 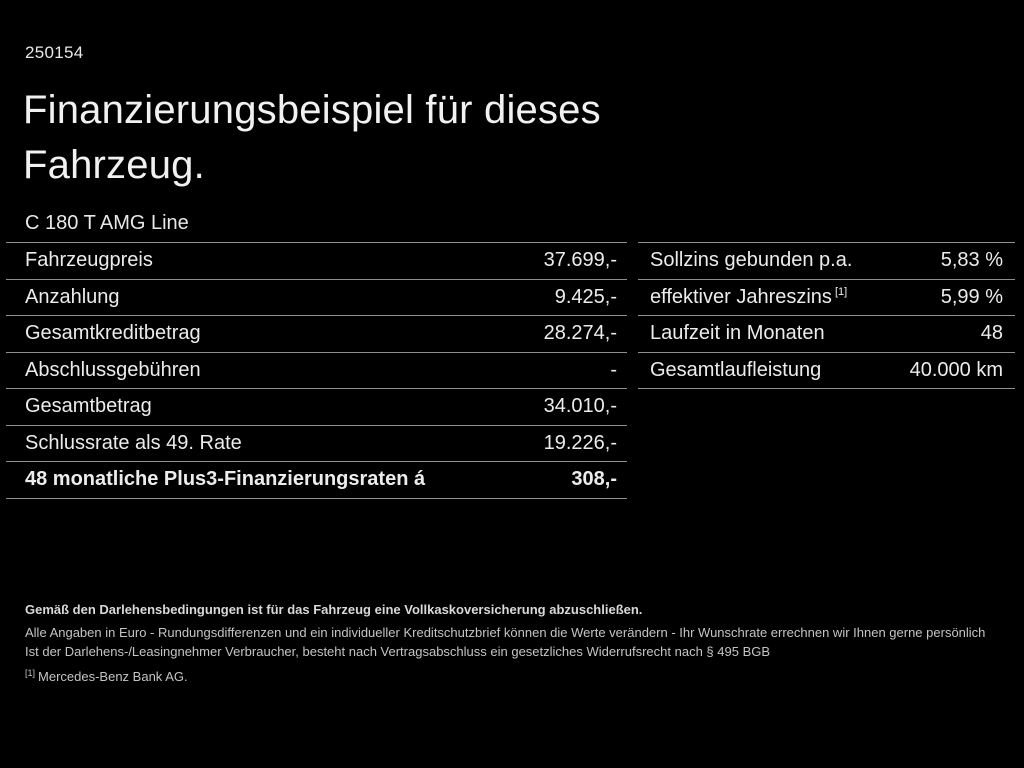 I want to click on row-label: Schlussrate als 49. Rate, so click(x=133, y=442).